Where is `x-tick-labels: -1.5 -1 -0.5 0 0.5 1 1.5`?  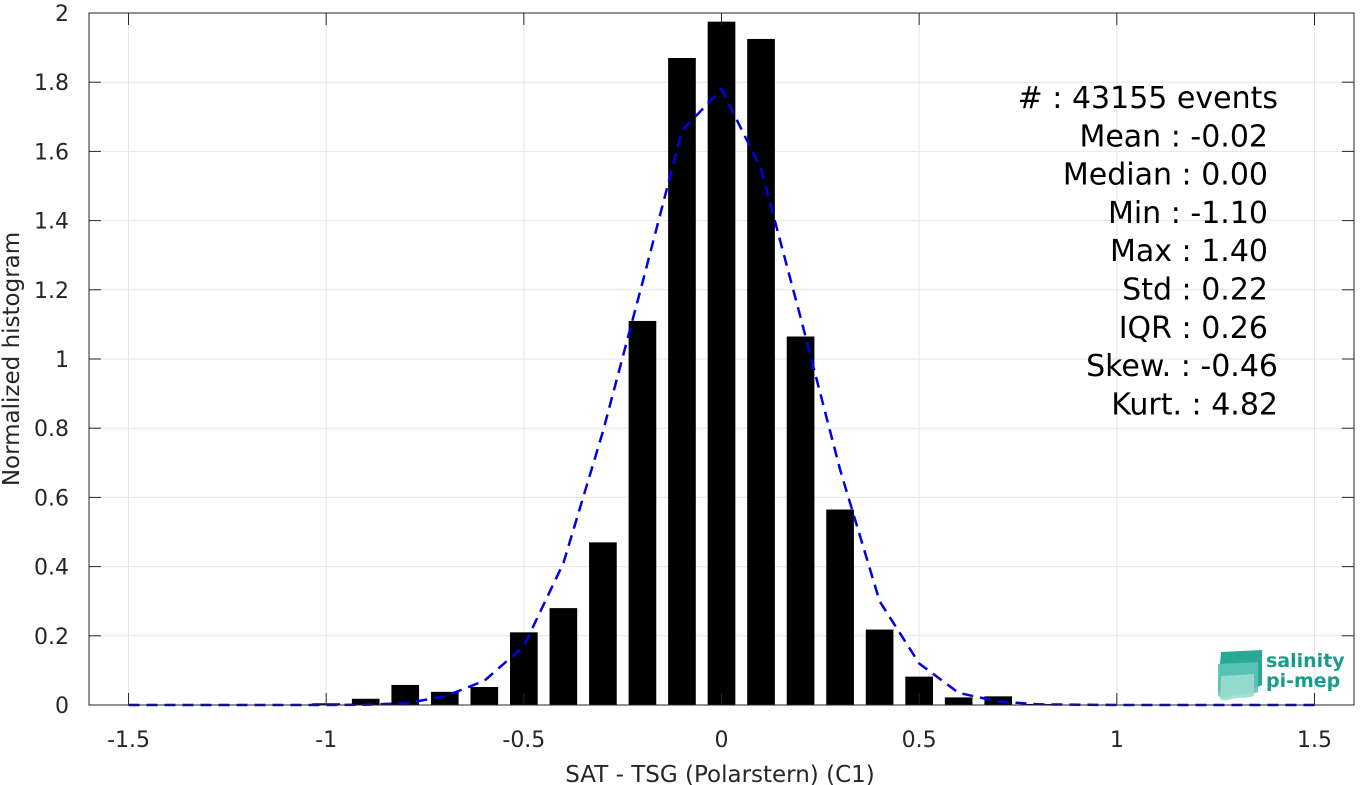
x-tick-labels: -1.5 -1 -0.5 0 0.5 1 1.5 is located at coordinates (719, 740).